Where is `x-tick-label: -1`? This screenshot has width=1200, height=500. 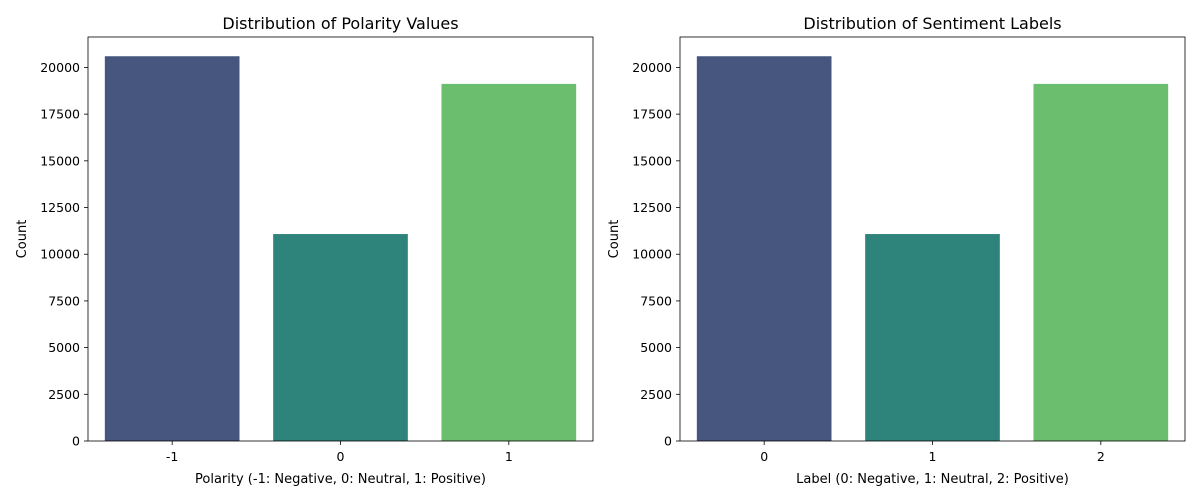
x-tick-label: -1 is located at coordinates (172, 456).